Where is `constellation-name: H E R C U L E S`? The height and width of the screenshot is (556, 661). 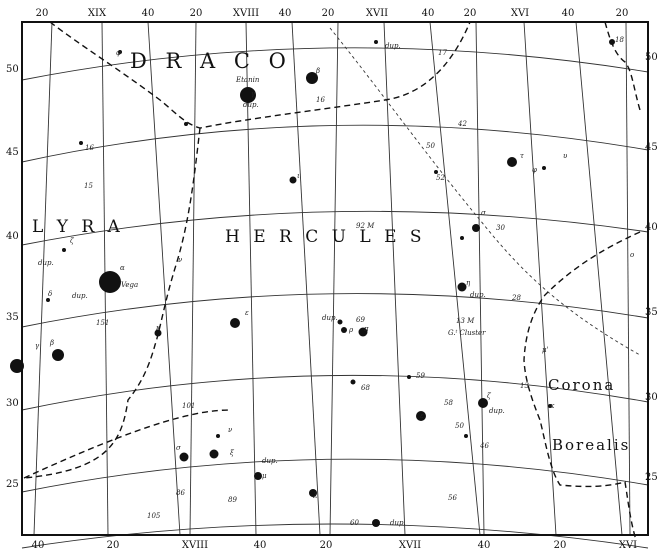
constellation-name: H E R C U L E S is located at coordinates (325, 237).